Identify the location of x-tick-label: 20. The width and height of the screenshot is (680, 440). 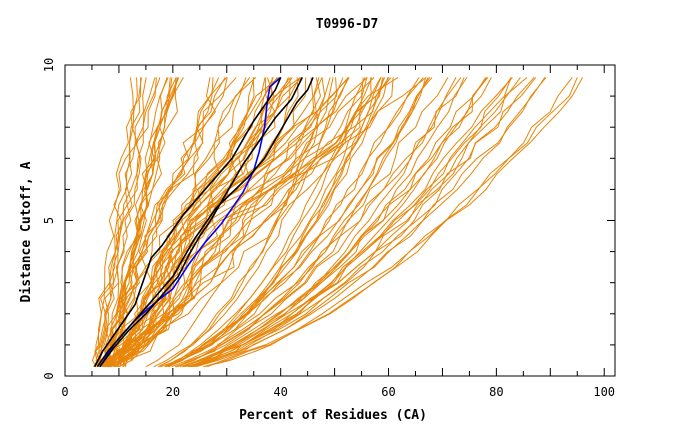
(173, 392).